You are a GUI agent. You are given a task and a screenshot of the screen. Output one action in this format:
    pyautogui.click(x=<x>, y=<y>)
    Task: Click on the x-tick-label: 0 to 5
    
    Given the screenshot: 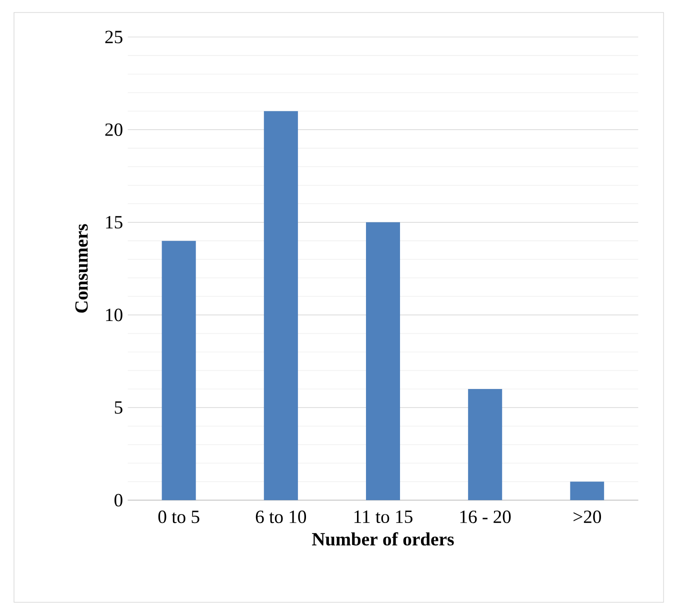 What is the action you would take?
    pyautogui.click(x=179, y=517)
    